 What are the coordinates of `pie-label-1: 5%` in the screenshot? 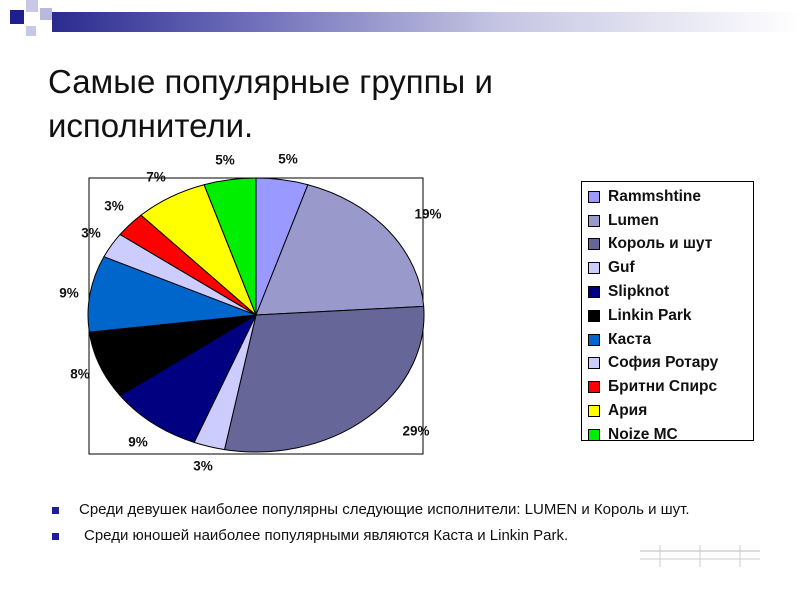 It's located at (288, 159).